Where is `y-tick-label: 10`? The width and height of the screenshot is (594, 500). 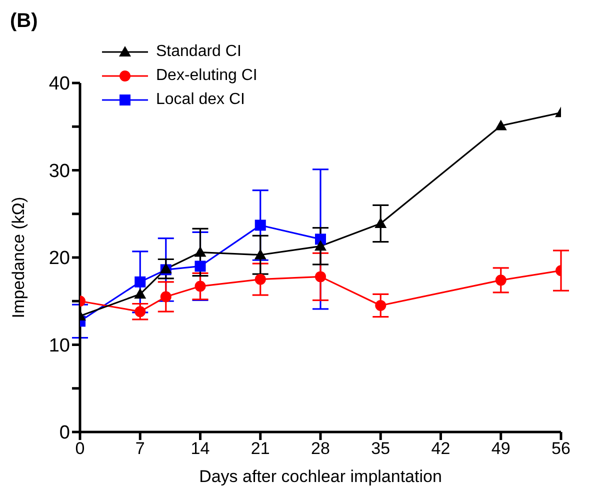 y-tick-label: 10 is located at coordinates (59, 345).